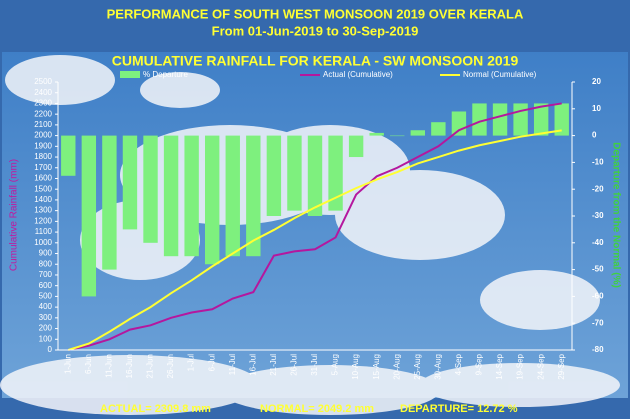  Describe the element at coordinates (598, 188) in the screenshot. I see `y2-tick-label: -20` at that location.